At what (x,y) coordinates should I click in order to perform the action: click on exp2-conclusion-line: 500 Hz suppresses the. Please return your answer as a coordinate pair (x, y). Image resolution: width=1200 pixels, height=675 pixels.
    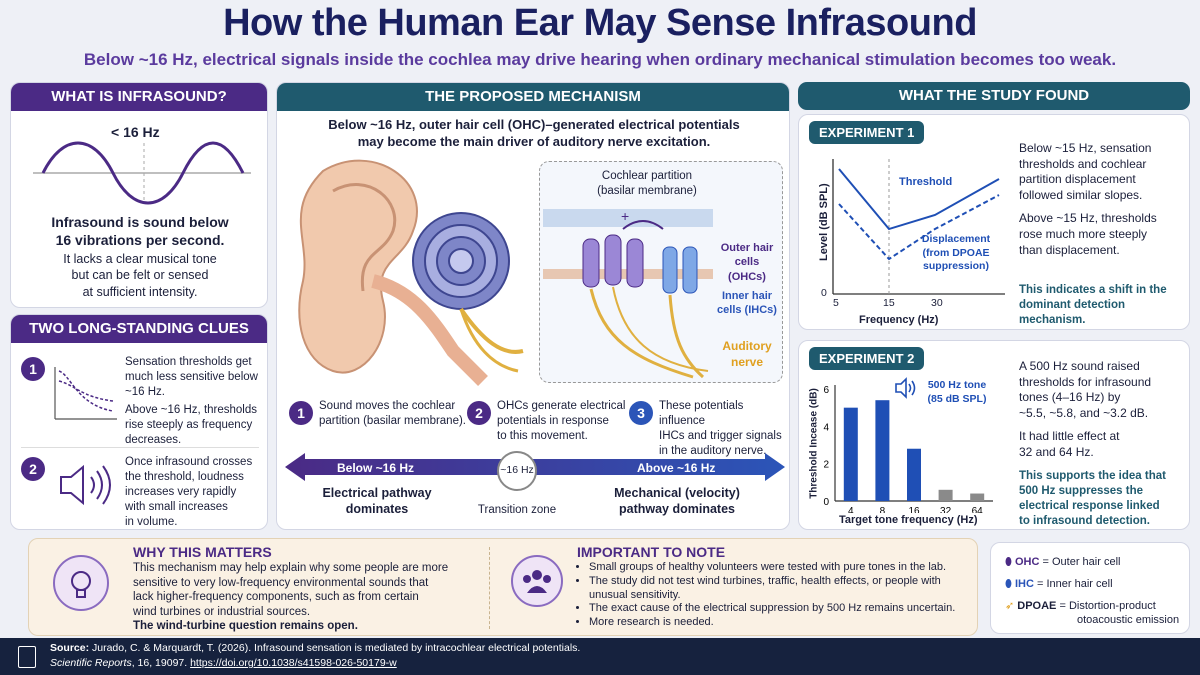
    Looking at the image, I should click on (1081, 490).